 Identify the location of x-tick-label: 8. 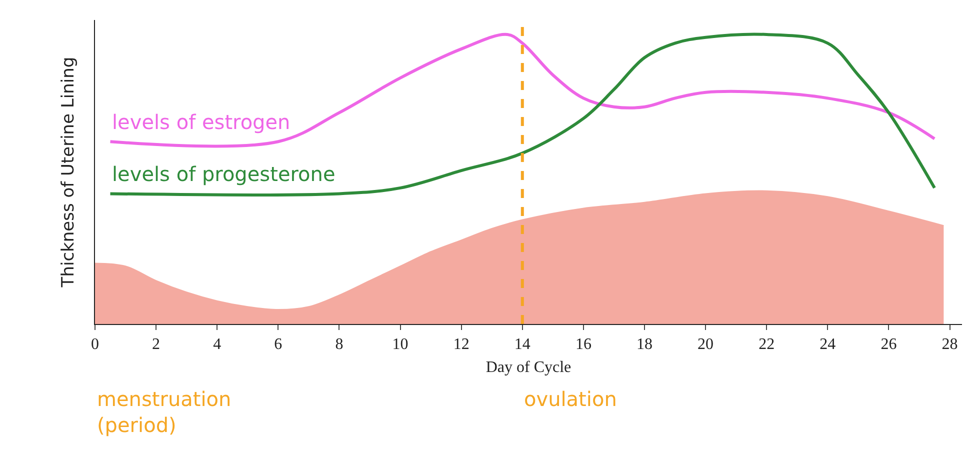
(339, 345).